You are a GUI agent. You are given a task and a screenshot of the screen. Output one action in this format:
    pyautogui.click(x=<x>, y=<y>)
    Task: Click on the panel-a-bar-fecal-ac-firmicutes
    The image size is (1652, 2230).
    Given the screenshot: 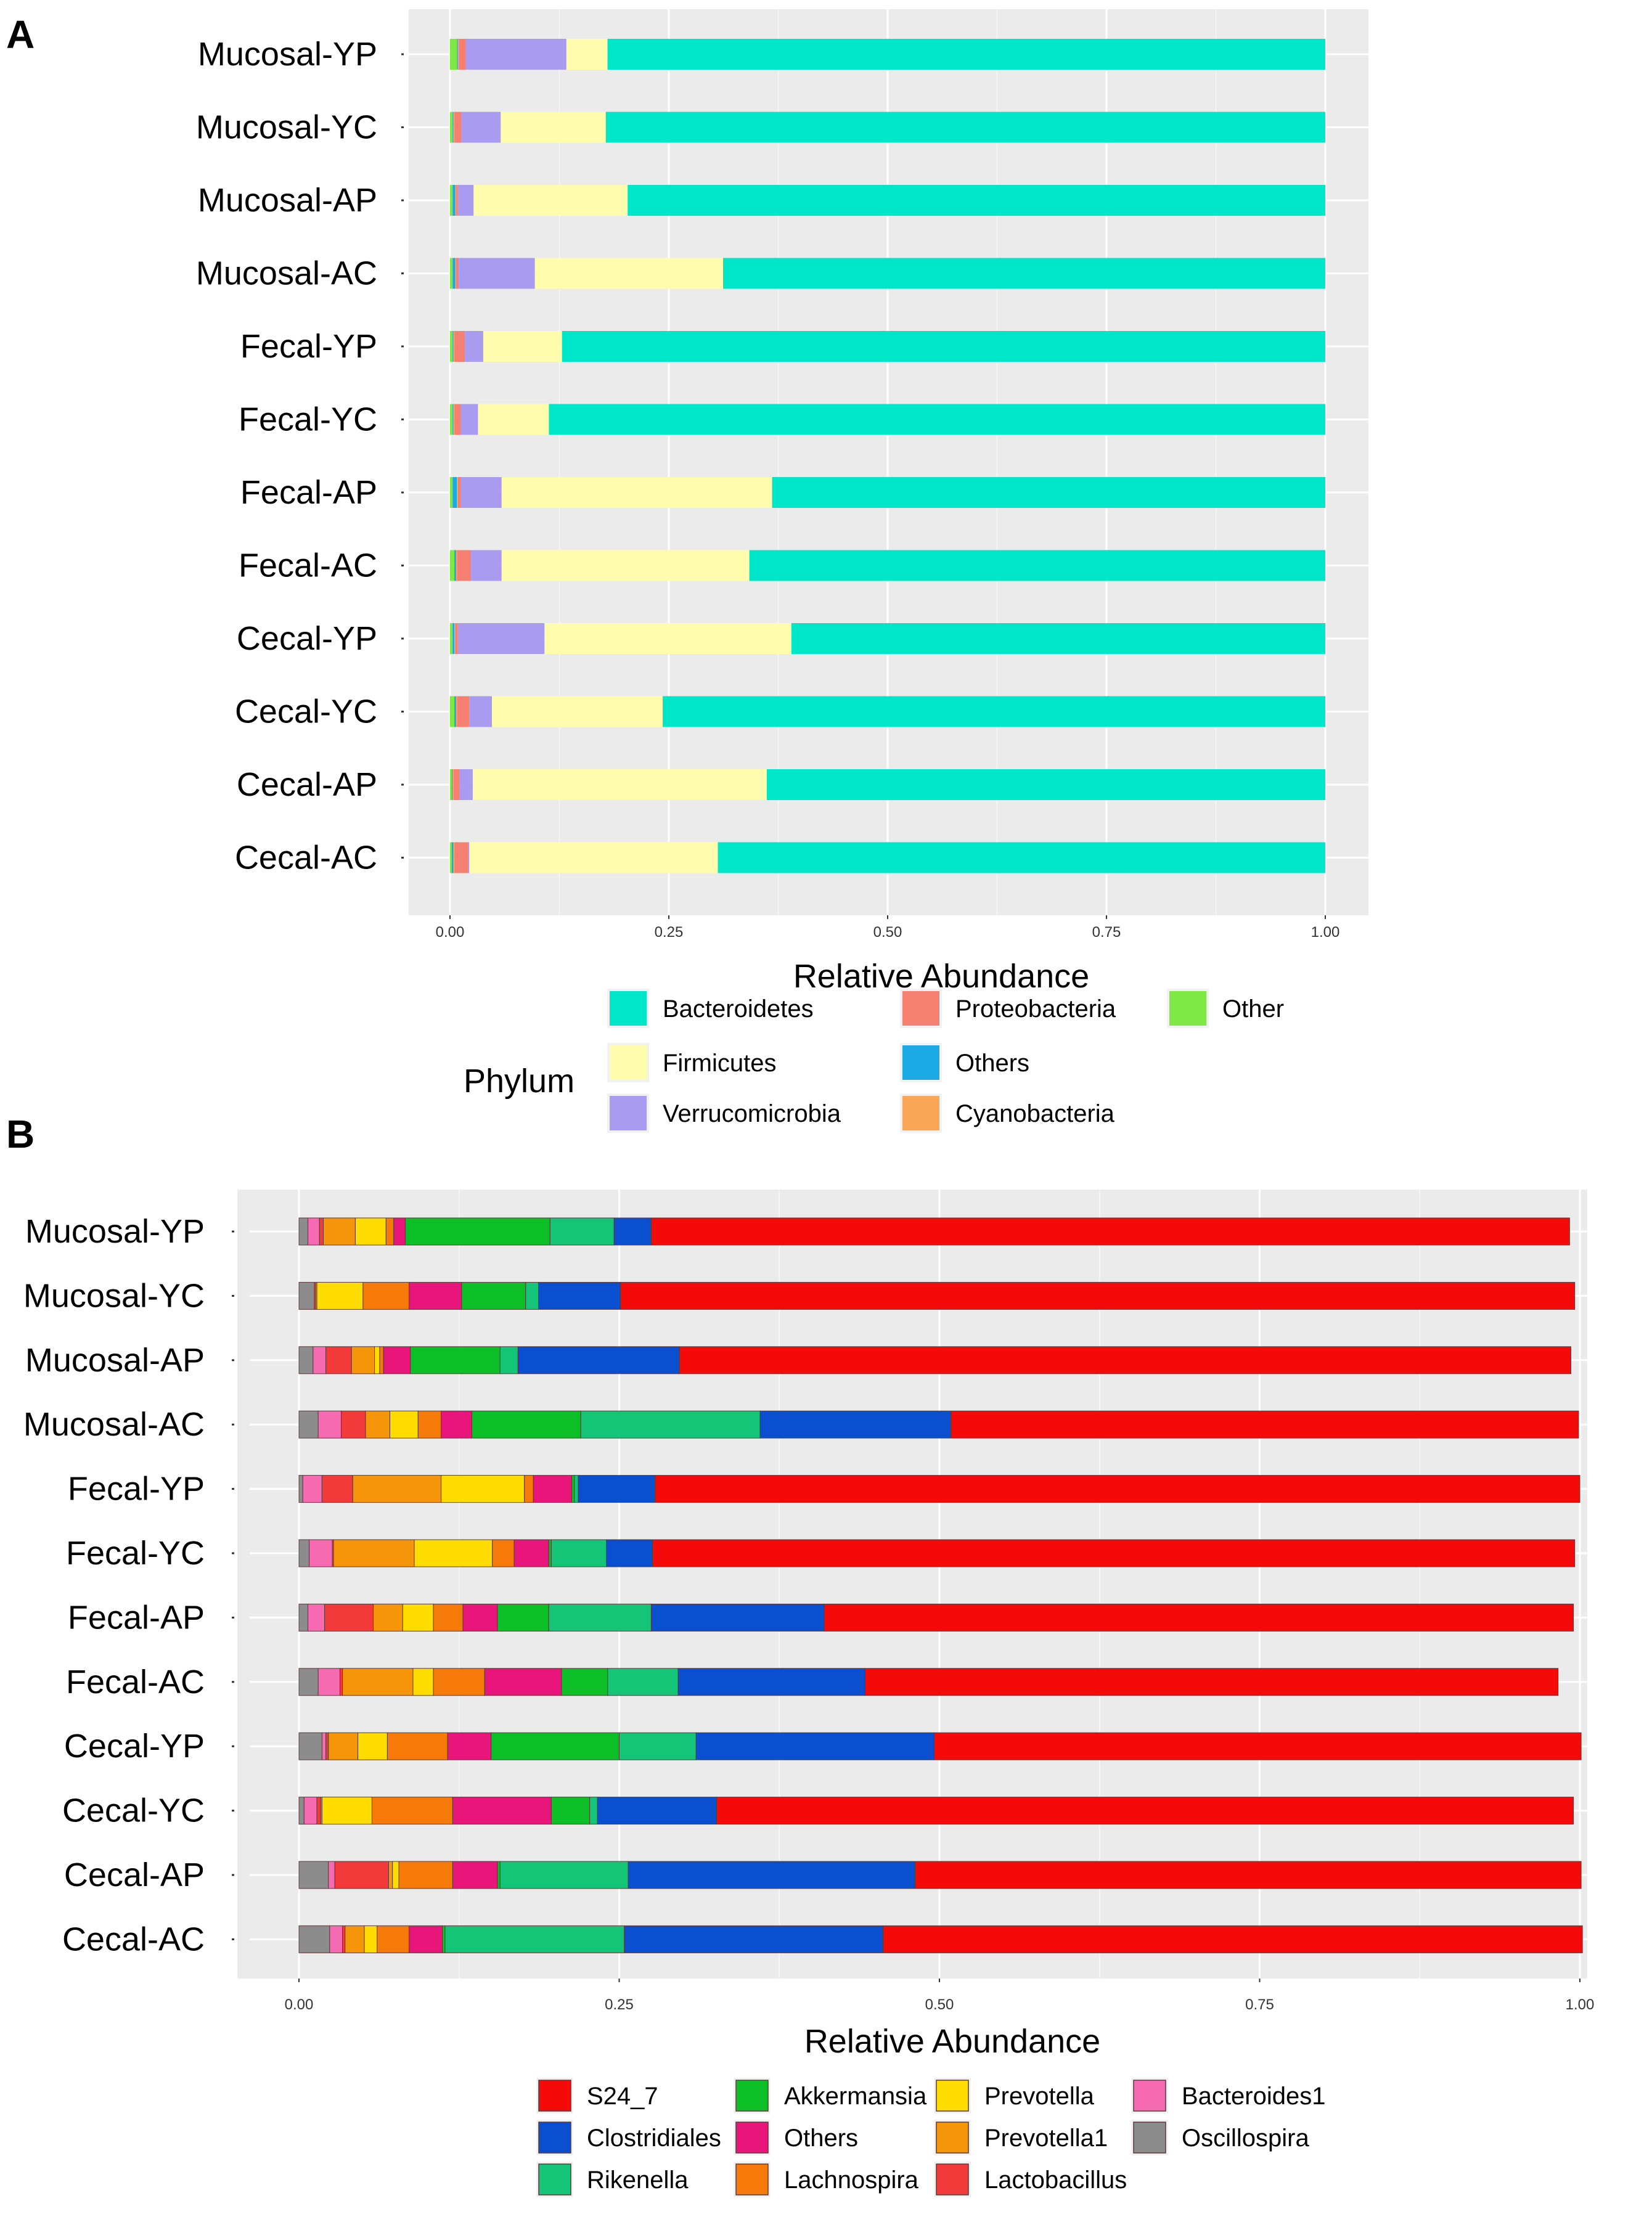 What is the action you would take?
    pyautogui.click(x=625, y=565)
    